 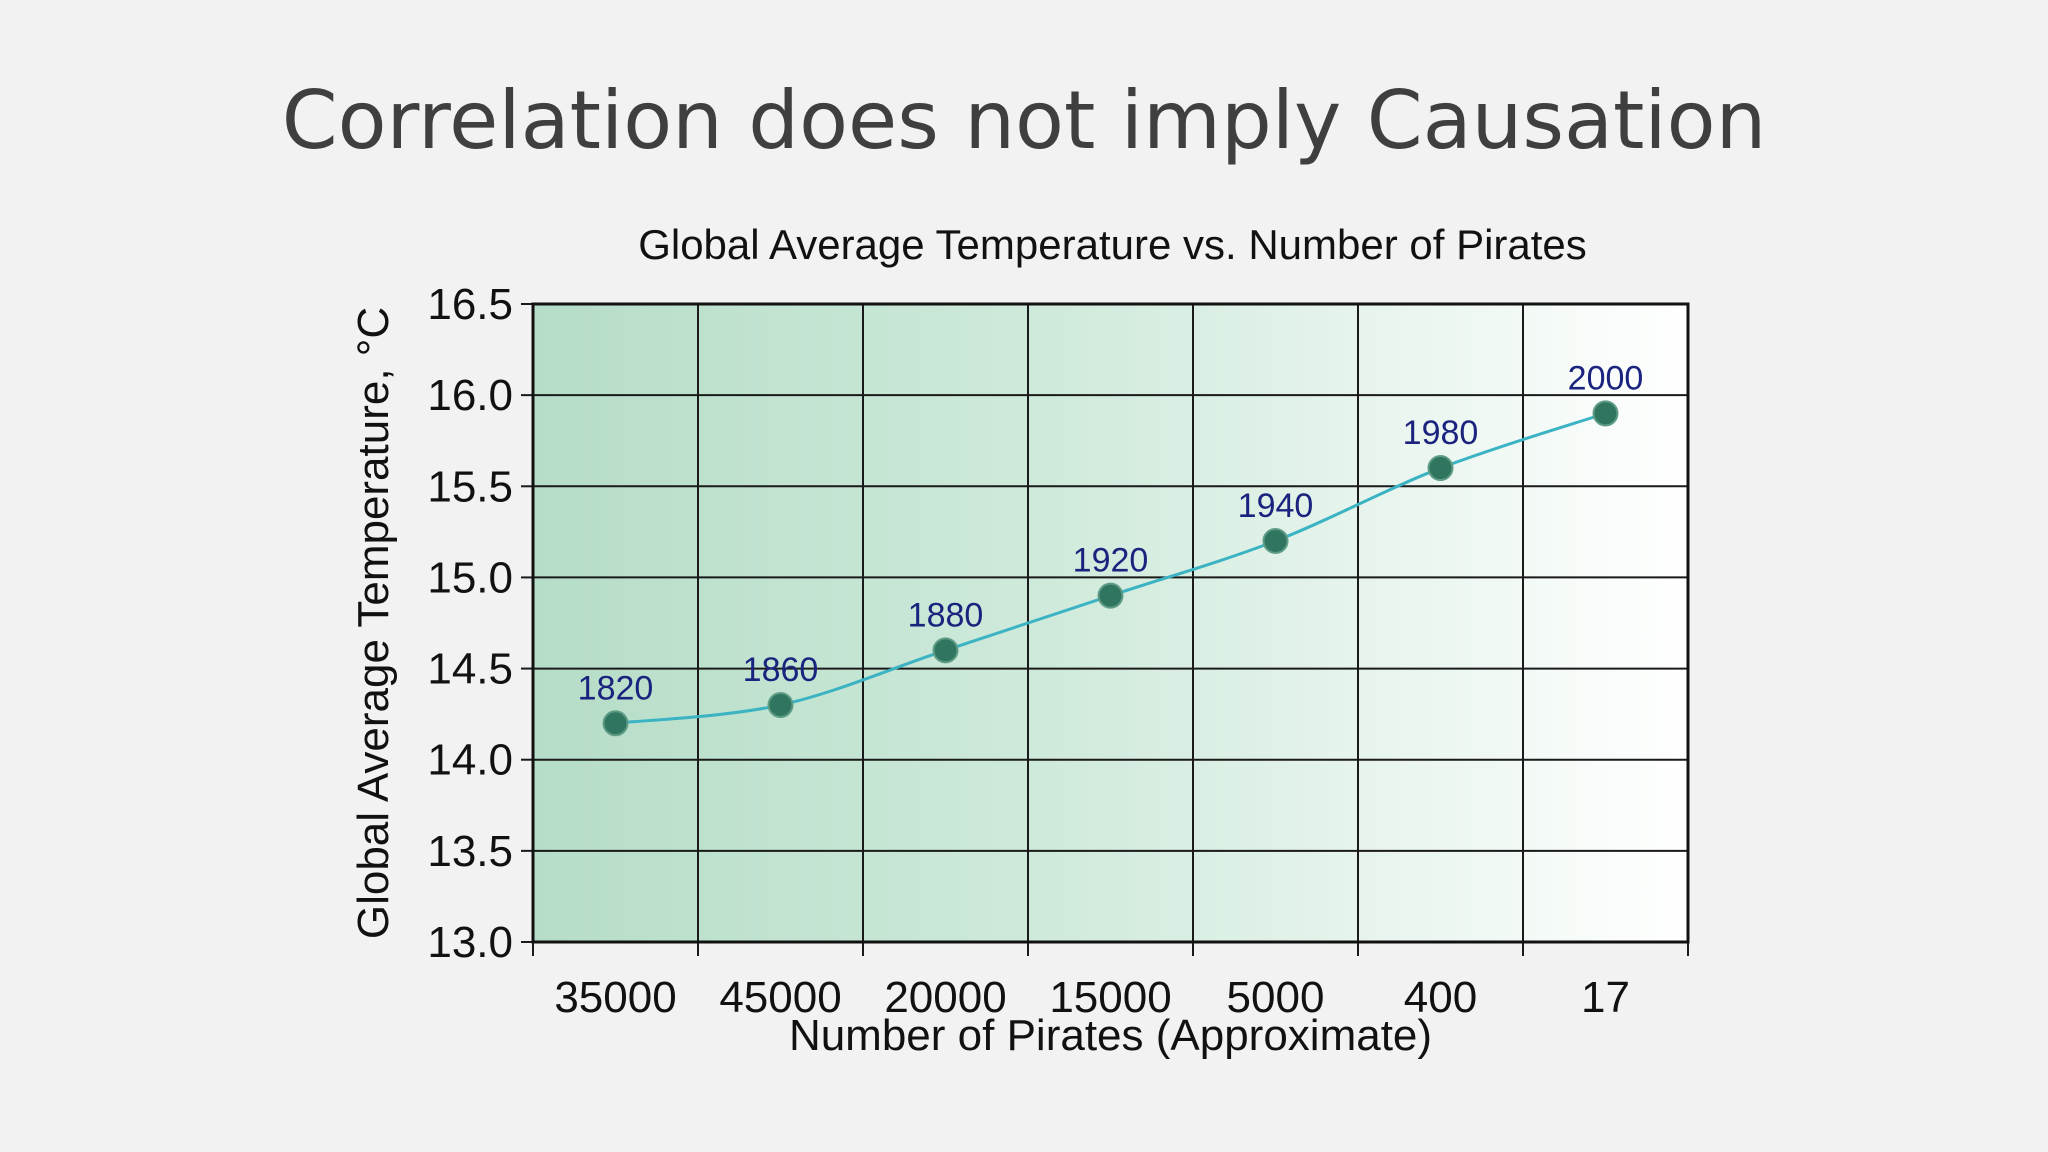 What do you see at coordinates (1024, 120) in the screenshot?
I see `slide-title: Correlation does not imply Causation` at bounding box center [1024, 120].